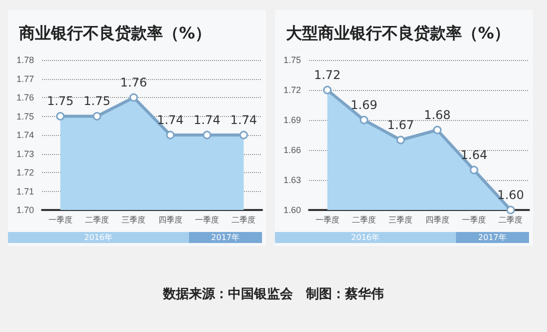  What do you see at coordinates (25, 153) in the screenshot?
I see `y-tick-label: 1.73` at bounding box center [25, 153].